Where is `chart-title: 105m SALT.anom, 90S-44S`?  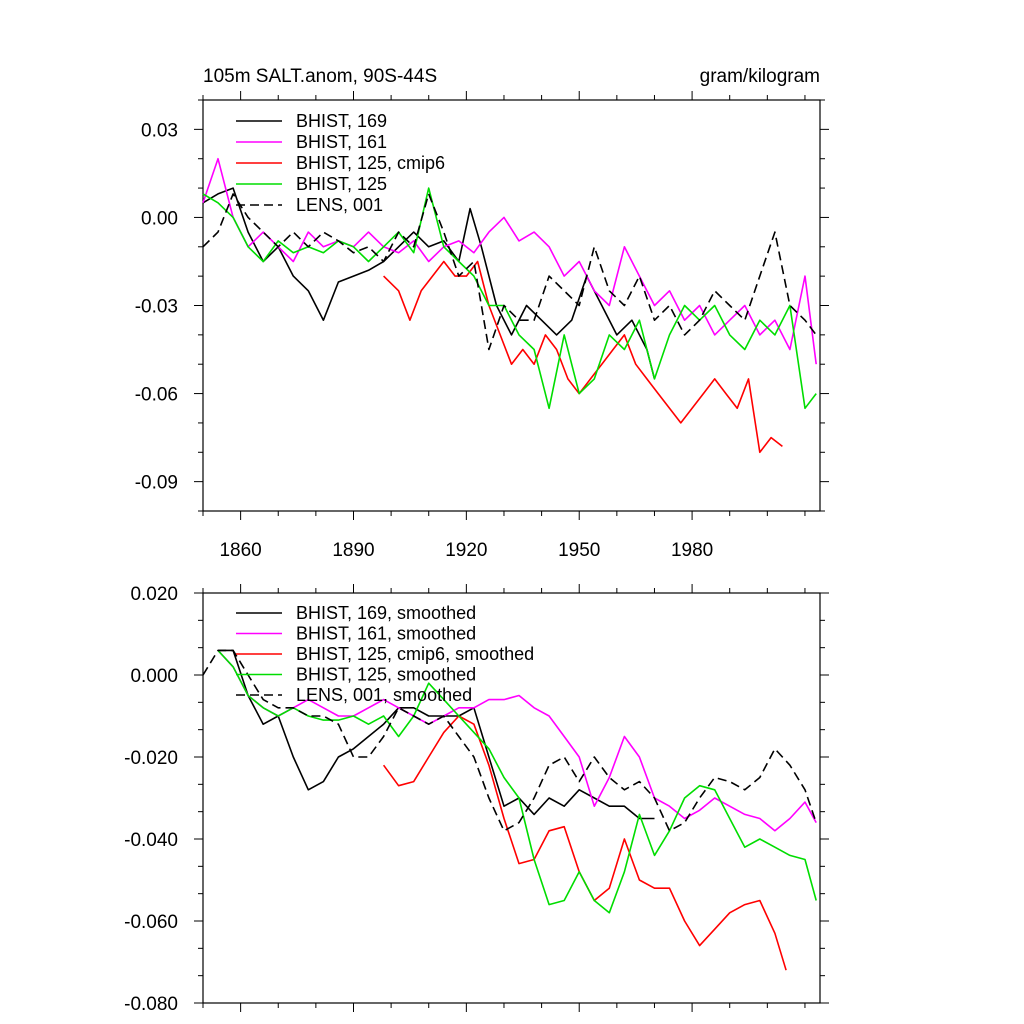
chart-title: 105m SALT.anom, 90S-44S is located at coordinates (320, 76).